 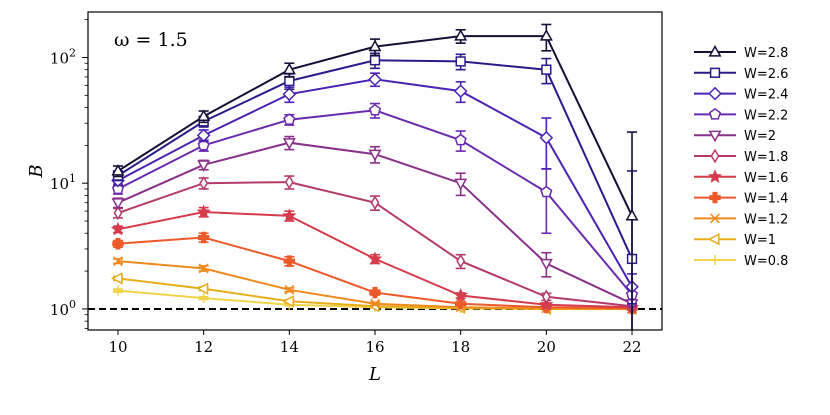 What do you see at coordinates (766, 53) in the screenshot?
I see `legend-label: W=2.8` at bounding box center [766, 53].